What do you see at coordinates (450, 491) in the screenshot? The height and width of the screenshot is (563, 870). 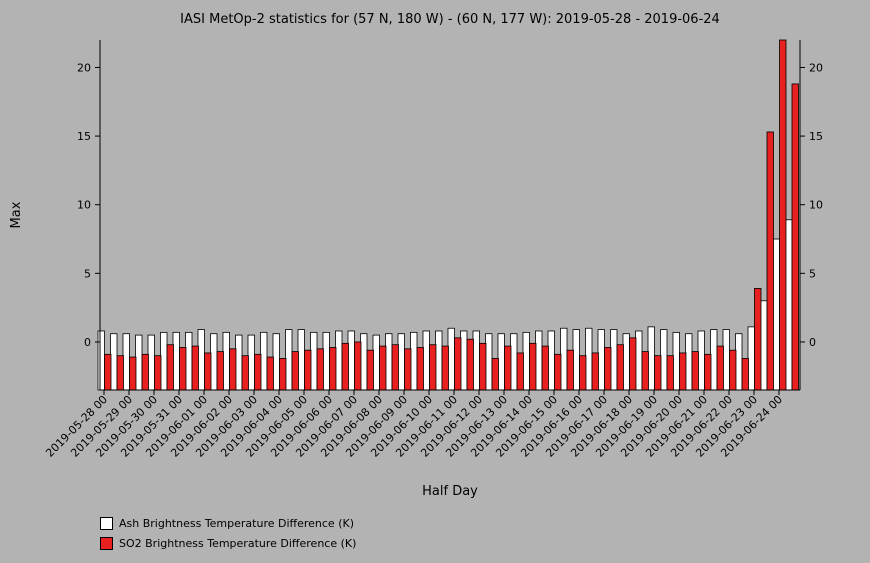 I see `x-axis-label: Half Day` at bounding box center [450, 491].